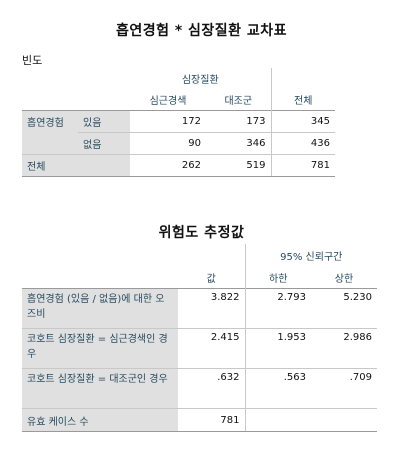 The height and width of the screenshot is (451, 403). I want to click on col-header-upper: 상한, so click(344, 279).